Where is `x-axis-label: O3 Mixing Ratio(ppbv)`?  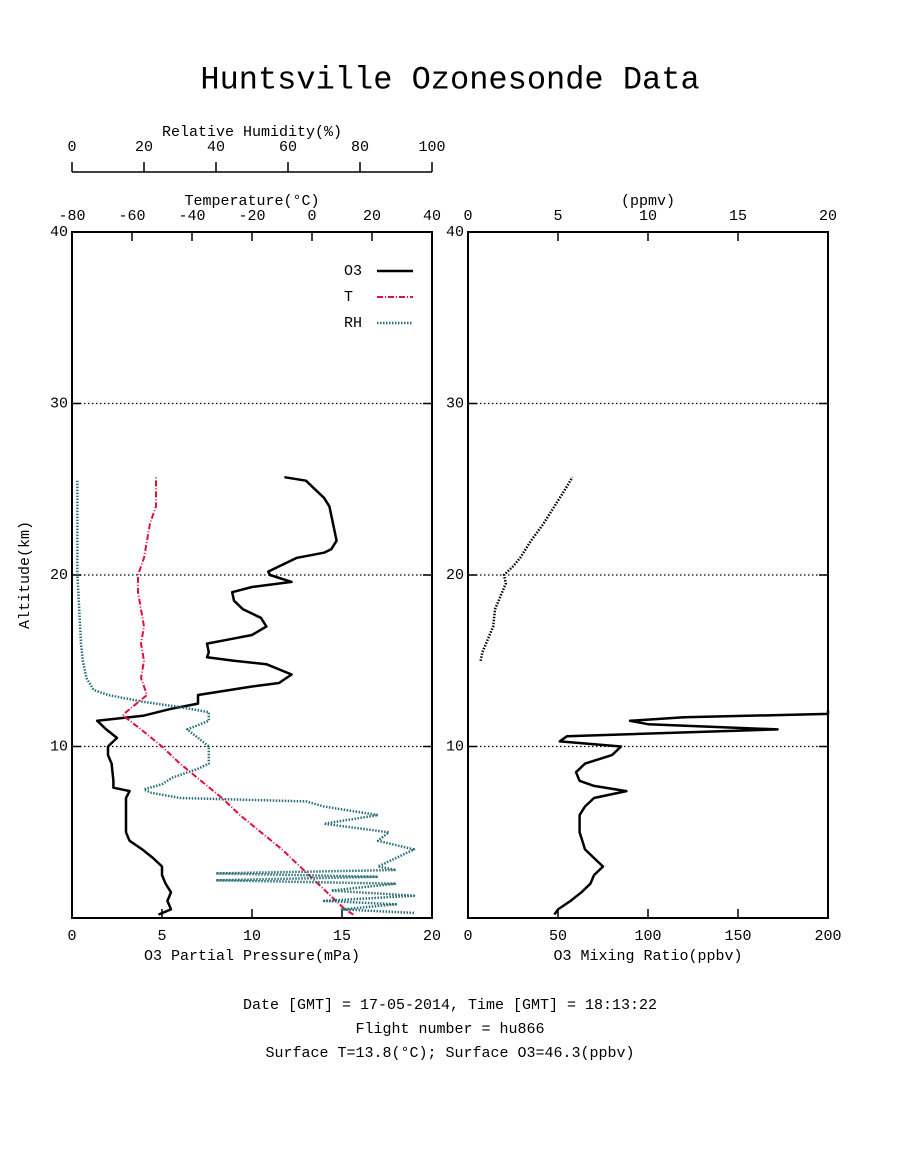 x-axis-label: O3 Mixing Ratio(ppbv) is located at coordinates (647, 956).